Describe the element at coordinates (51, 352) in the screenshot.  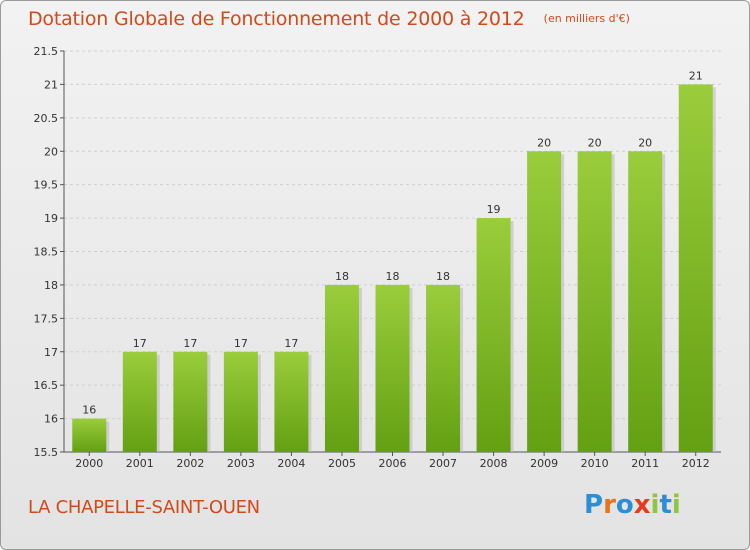
I see `y-tick-label: 17` at that location.